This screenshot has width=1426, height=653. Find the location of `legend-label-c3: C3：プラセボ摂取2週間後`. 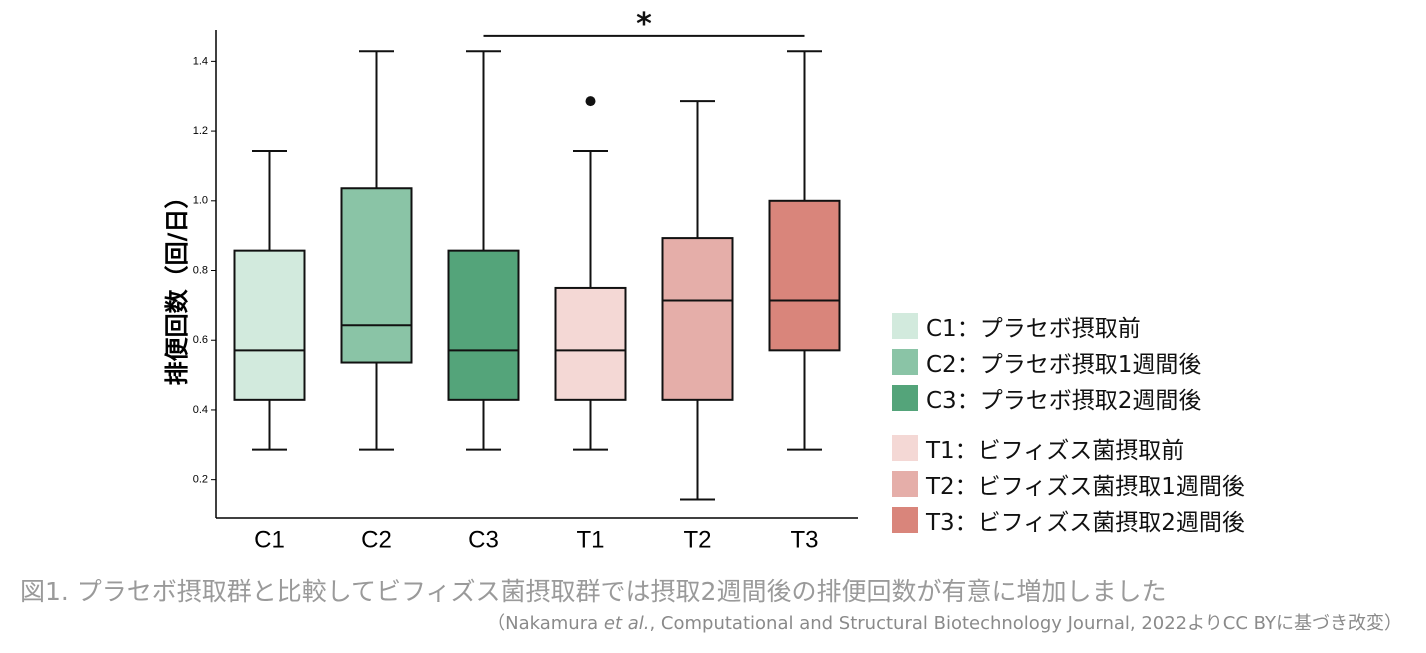

legend-label-c3: C3：プラセボ摂取2週間後 is located at coordinates (1064, 401).